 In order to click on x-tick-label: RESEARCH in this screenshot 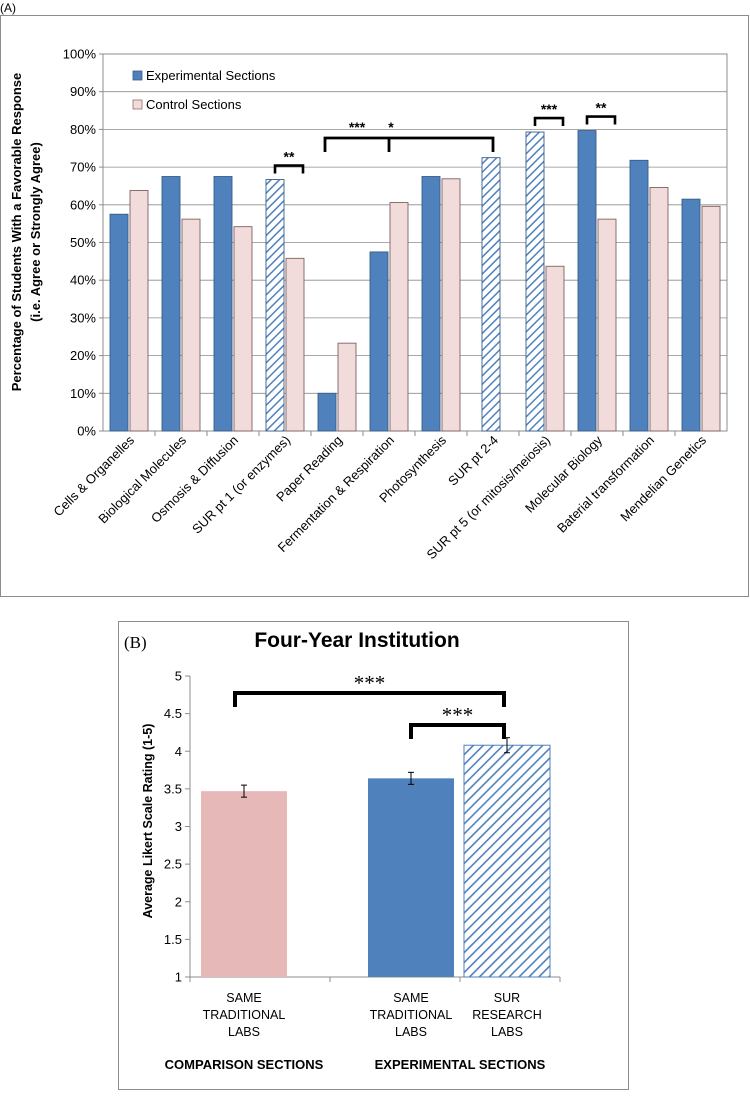, I will do `click(506, 1015)`.